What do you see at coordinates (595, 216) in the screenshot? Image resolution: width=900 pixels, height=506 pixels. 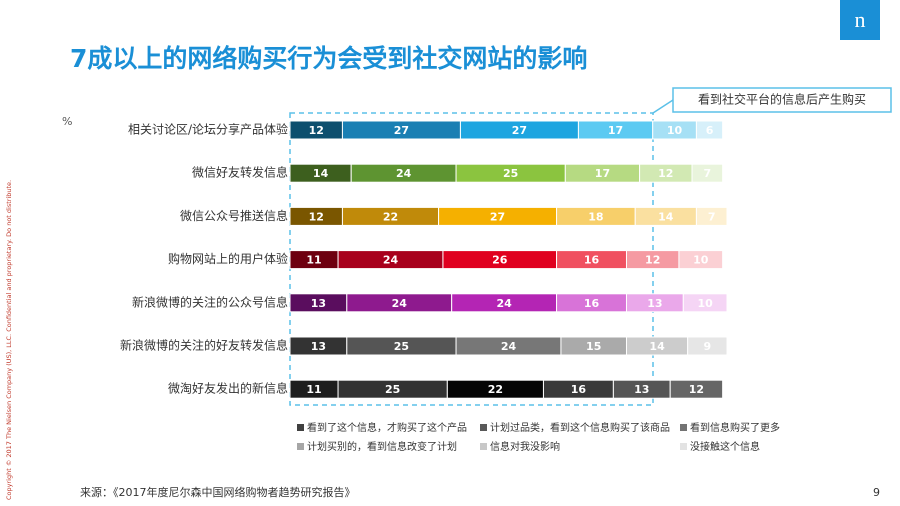 I see `value-label: 18` at bounding box center [595, 216].